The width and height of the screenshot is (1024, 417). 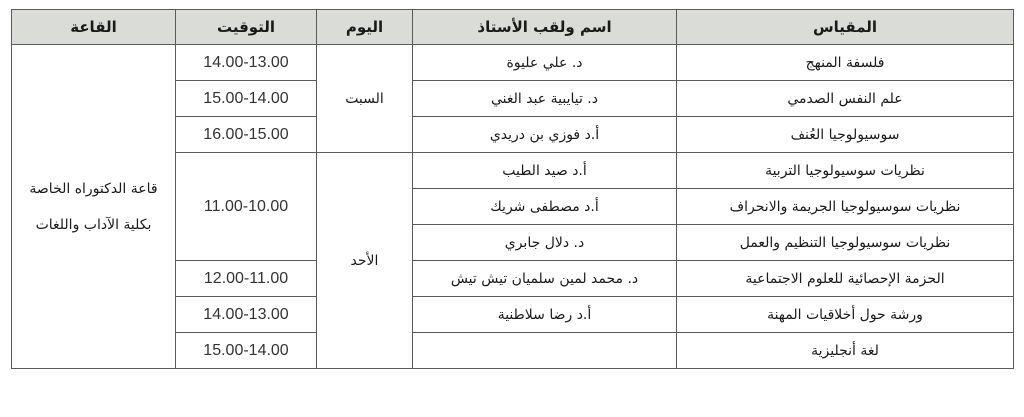 What do you see at coordinates (544, 27) in the screenshot?
I see `header-professor: اسم ولقب الأستاذ` at bounding box center [544, 27].